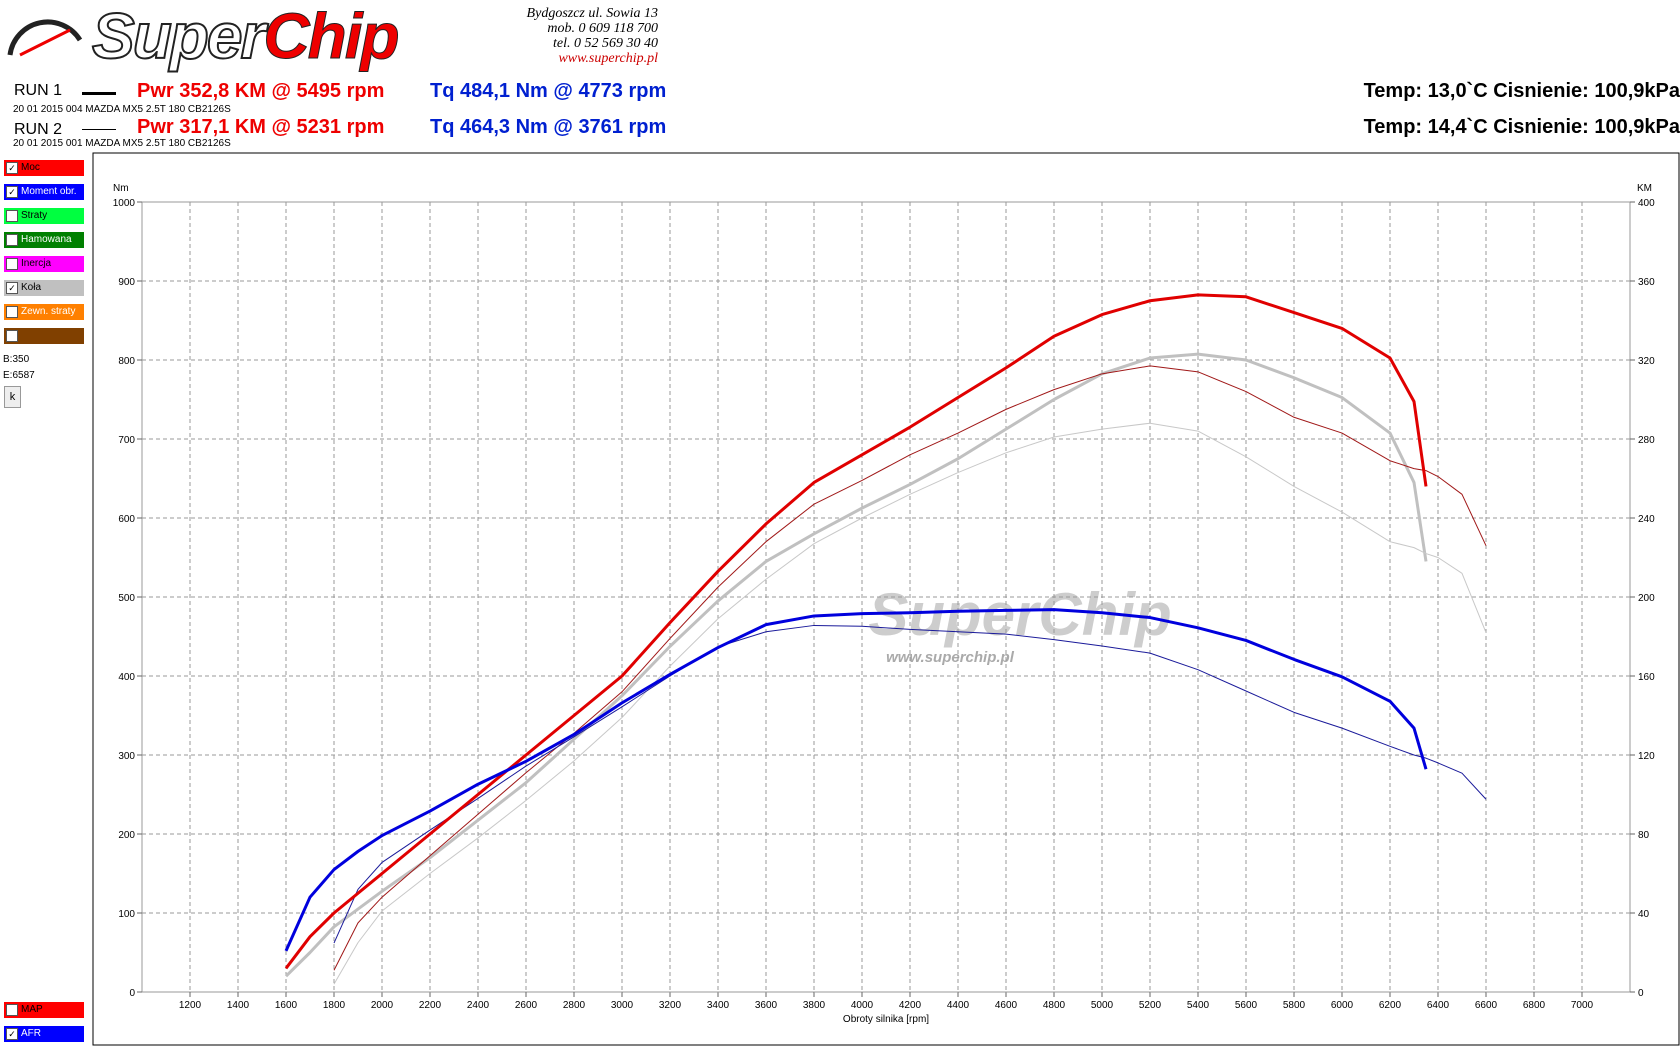  I want to click on x-tick-label: 2000, so click(382, 1005).